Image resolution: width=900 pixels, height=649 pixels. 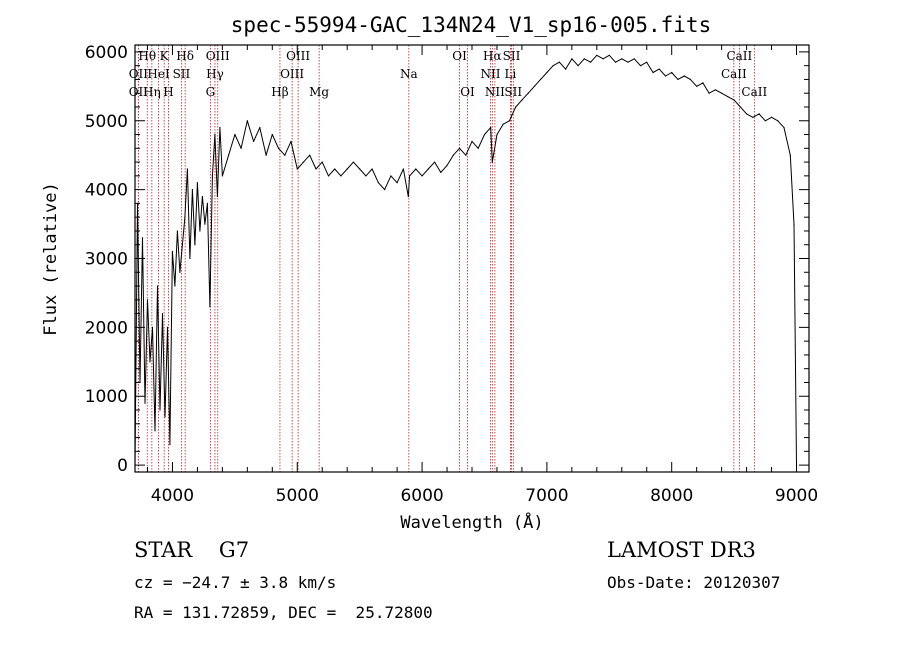 What do you see at coordinates (139, 92) in the screenshot?
I see `line-label: OII` at bounding box center [139, 92].